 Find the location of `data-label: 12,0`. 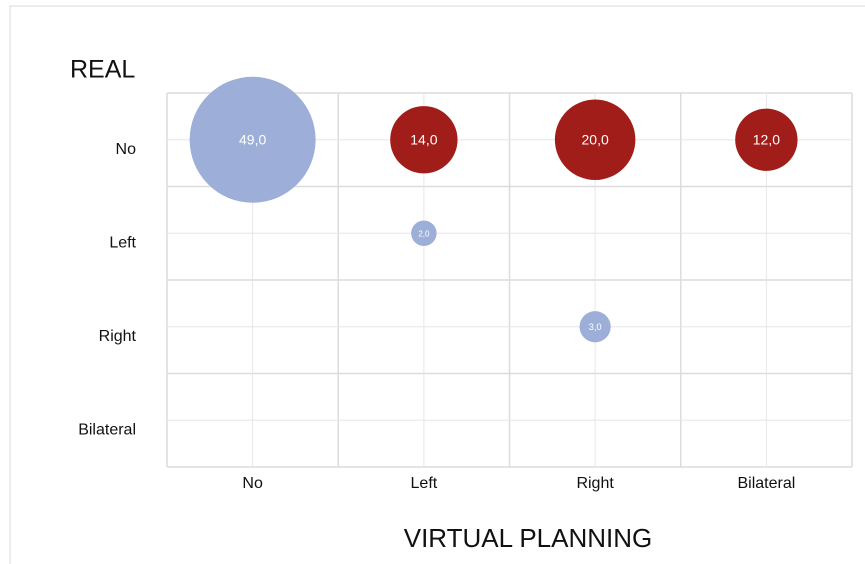

data-label: 12,0 is located at coordinates (766, 139).